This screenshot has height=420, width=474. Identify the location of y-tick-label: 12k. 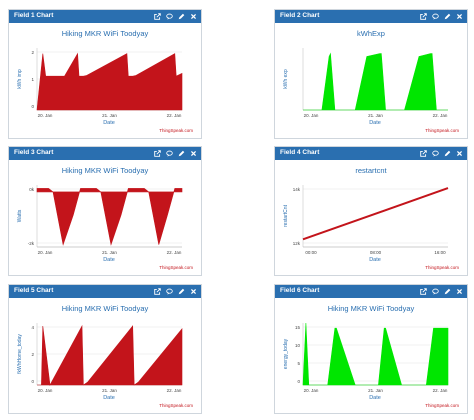
(297, 243).